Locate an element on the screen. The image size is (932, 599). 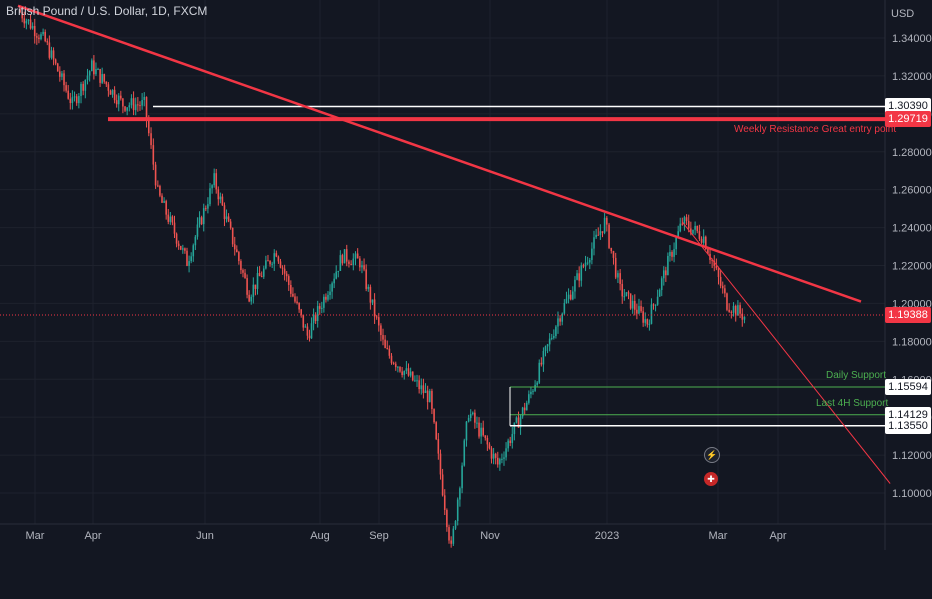
time-tick-label: Apr is located at coordinates (92, 536).